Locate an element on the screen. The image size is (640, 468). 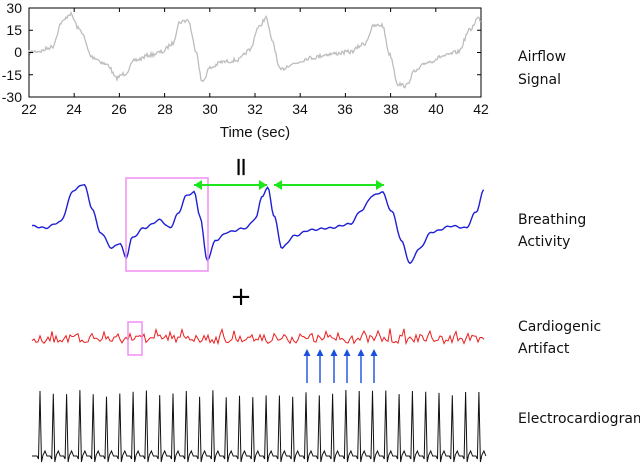
cardiogenic-label-line2: Artifact is located at coordinates (544, 349).